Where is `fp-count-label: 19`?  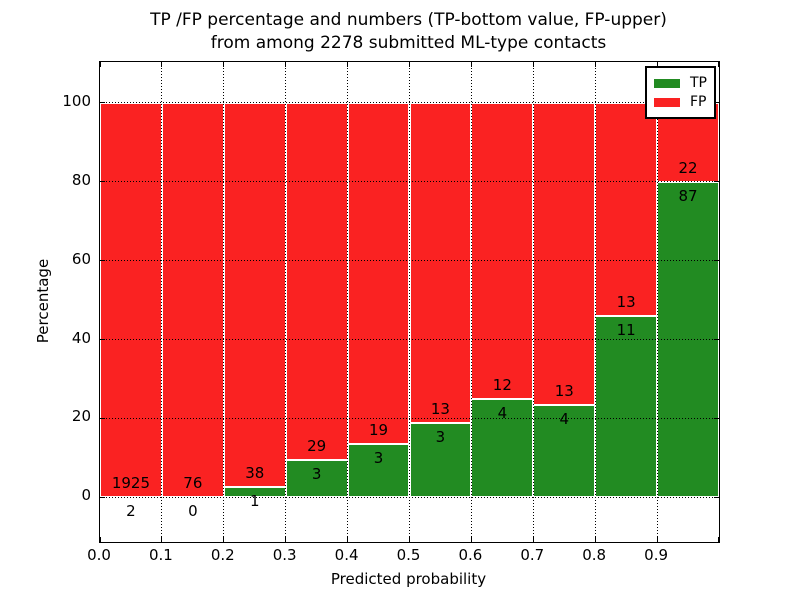
fp-count-label: 19 is located at coordinates (378, 429).